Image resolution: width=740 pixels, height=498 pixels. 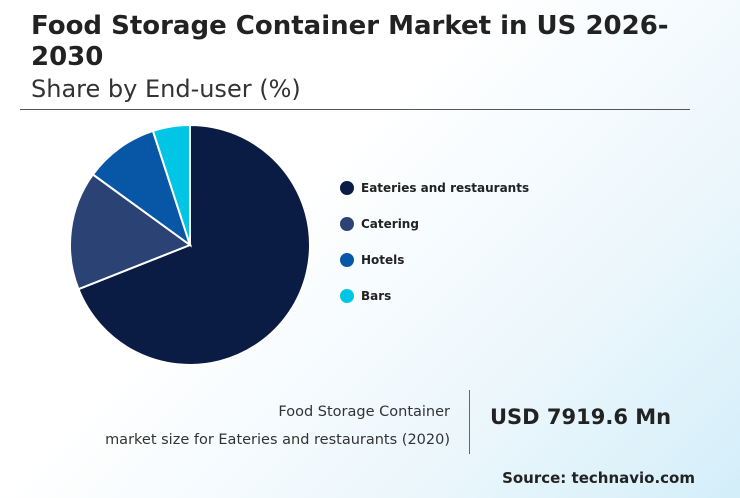 I want to click on pie-slice-hotels, so click(x=141, y=188).